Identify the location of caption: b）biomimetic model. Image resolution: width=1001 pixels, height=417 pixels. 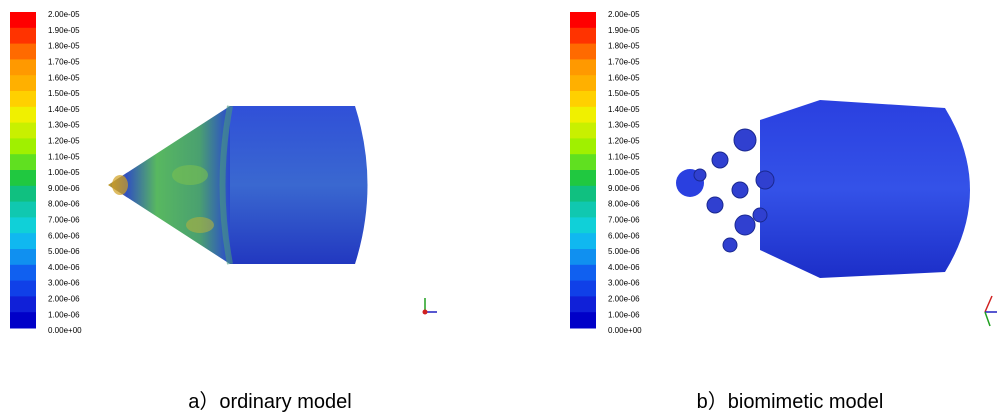
(790, 401).